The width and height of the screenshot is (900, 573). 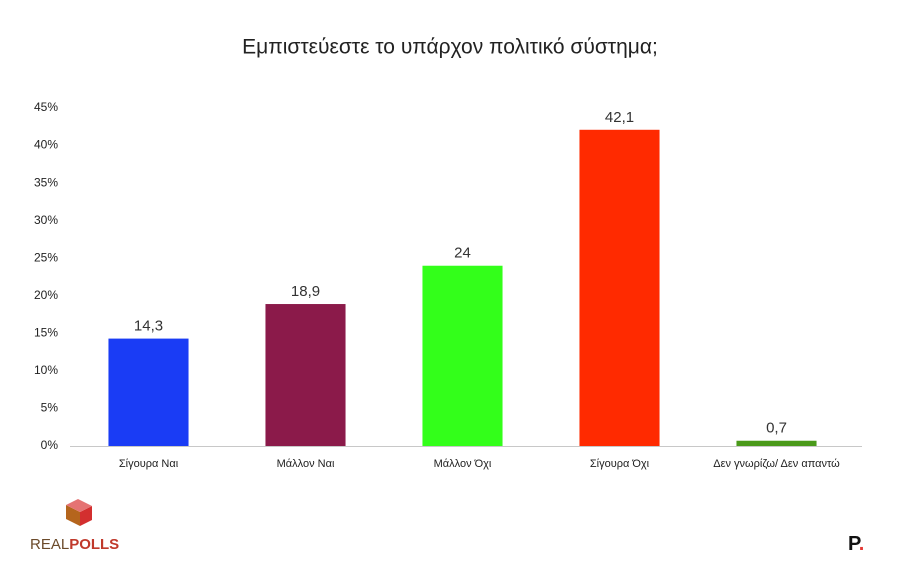 What do you see at coordinates (306, 464) in the screenshot?
I see `x-tick-label: Μάλλον Ναι` at bounding box center [306, 464].